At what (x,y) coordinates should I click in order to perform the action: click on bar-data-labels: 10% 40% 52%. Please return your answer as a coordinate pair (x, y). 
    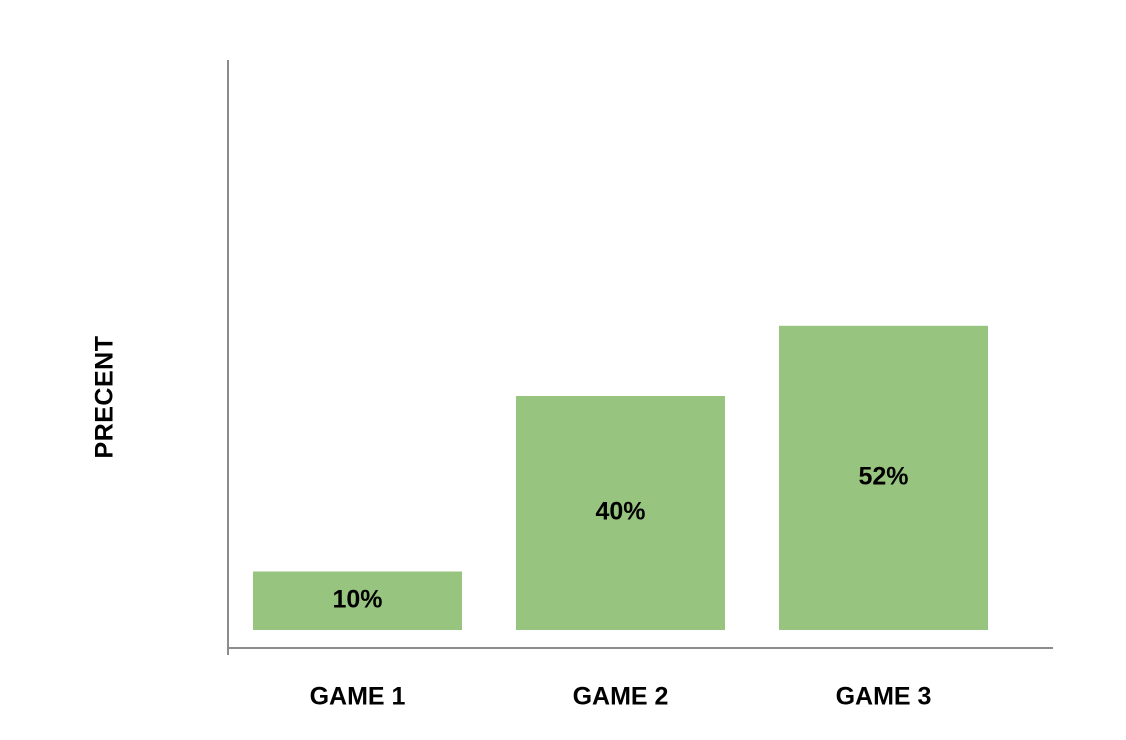
    Looking at the image, I should click on (620, 538).